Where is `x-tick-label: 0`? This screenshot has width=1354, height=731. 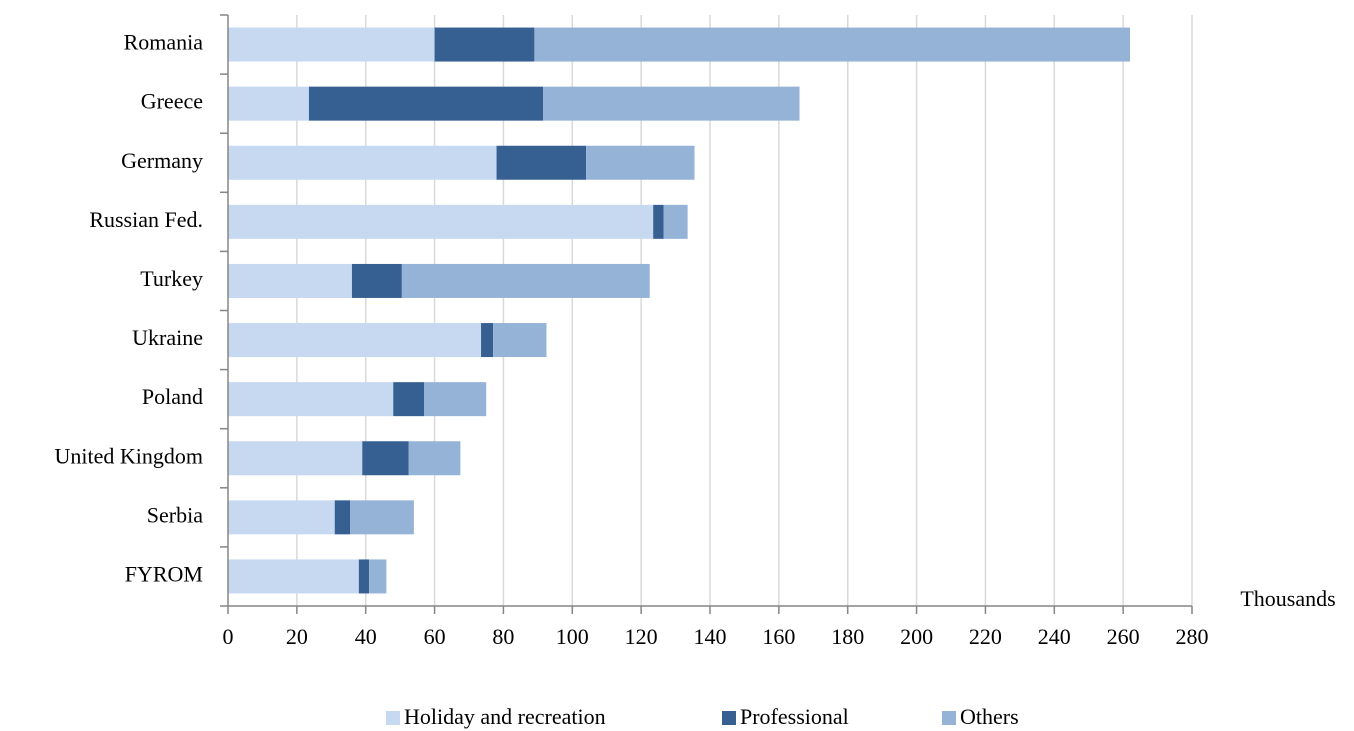 x-tick-label: 0 is located at coordinates (228, 636).